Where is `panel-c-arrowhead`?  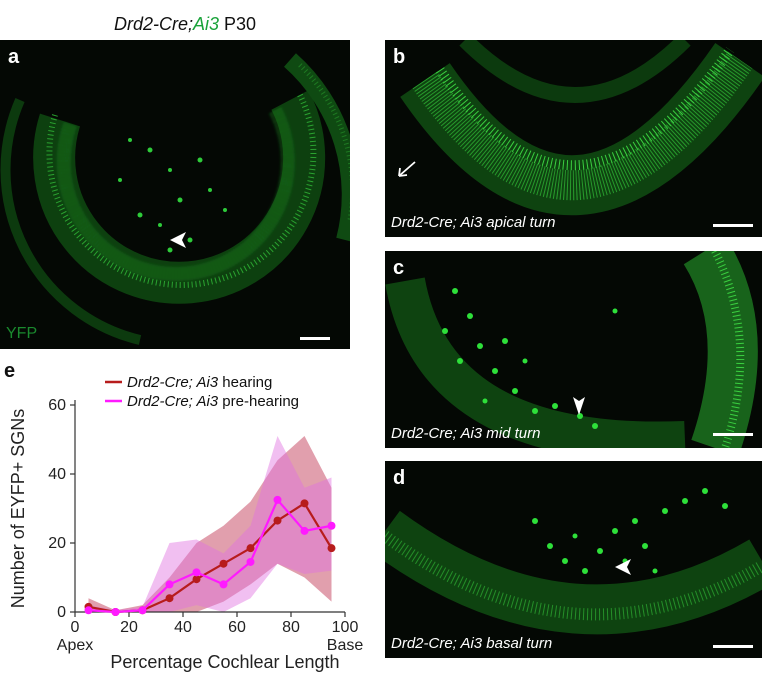 panel-c-arrowhead is located at coordinates (579, 406).